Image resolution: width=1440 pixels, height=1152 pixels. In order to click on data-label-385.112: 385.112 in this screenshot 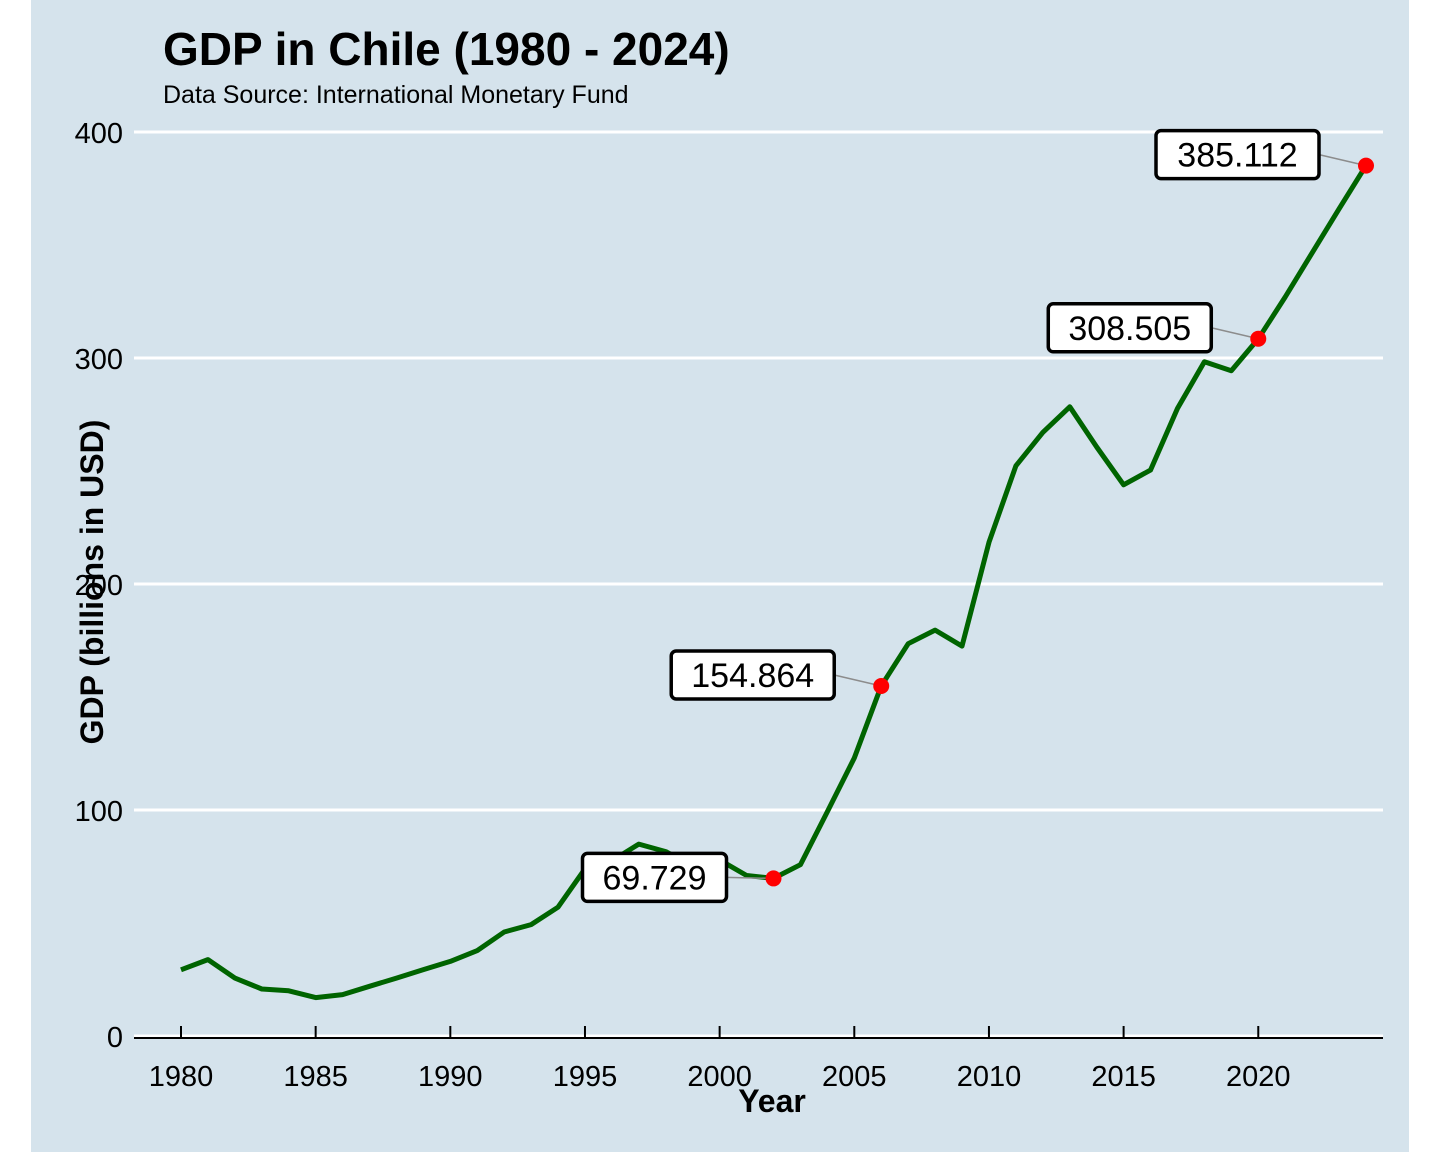, I will do `click(1264, 154)`.